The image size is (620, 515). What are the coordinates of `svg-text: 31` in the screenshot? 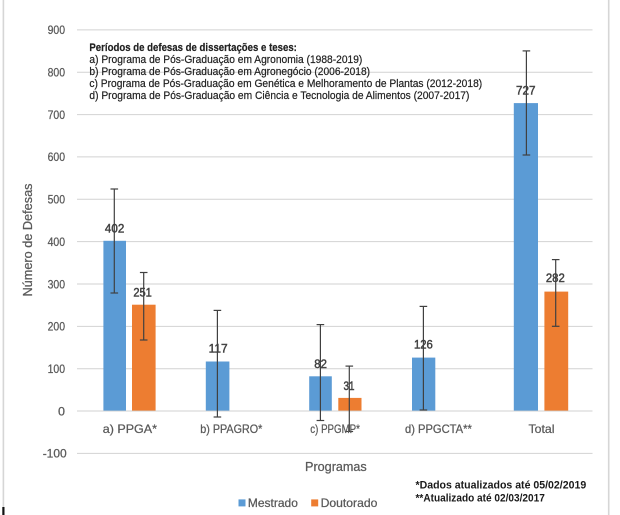 It's located at (349, 386).